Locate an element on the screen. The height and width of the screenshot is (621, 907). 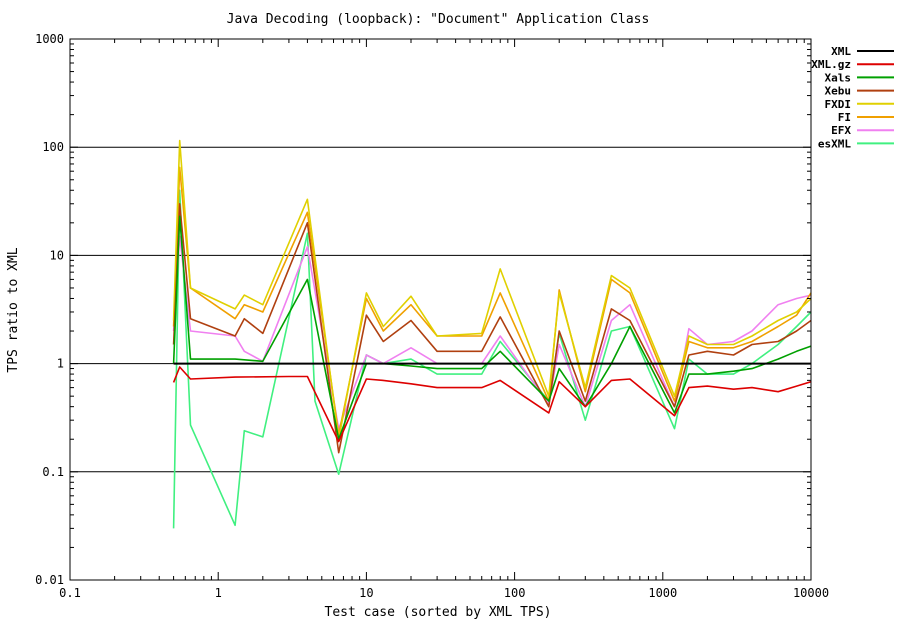
legend-label: Xebu is located at coordinates (838, 91).